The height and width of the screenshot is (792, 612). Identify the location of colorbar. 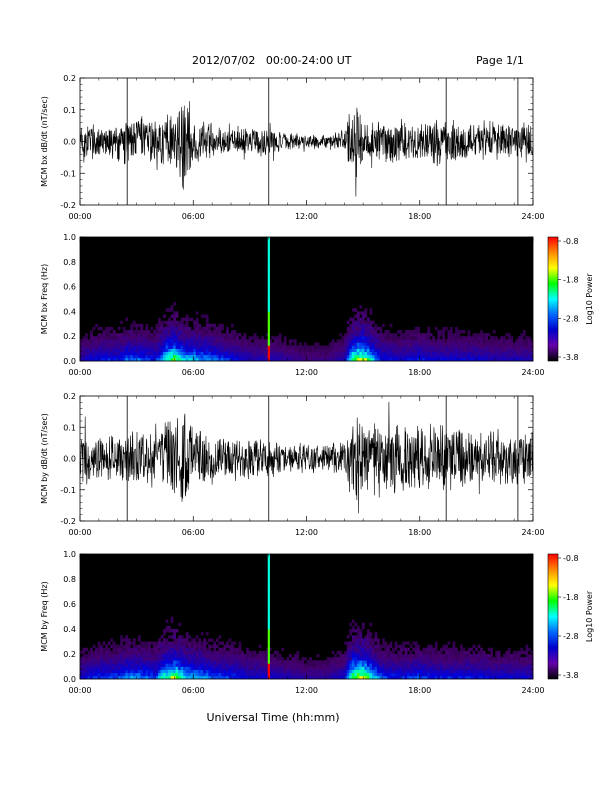
(553, 616).